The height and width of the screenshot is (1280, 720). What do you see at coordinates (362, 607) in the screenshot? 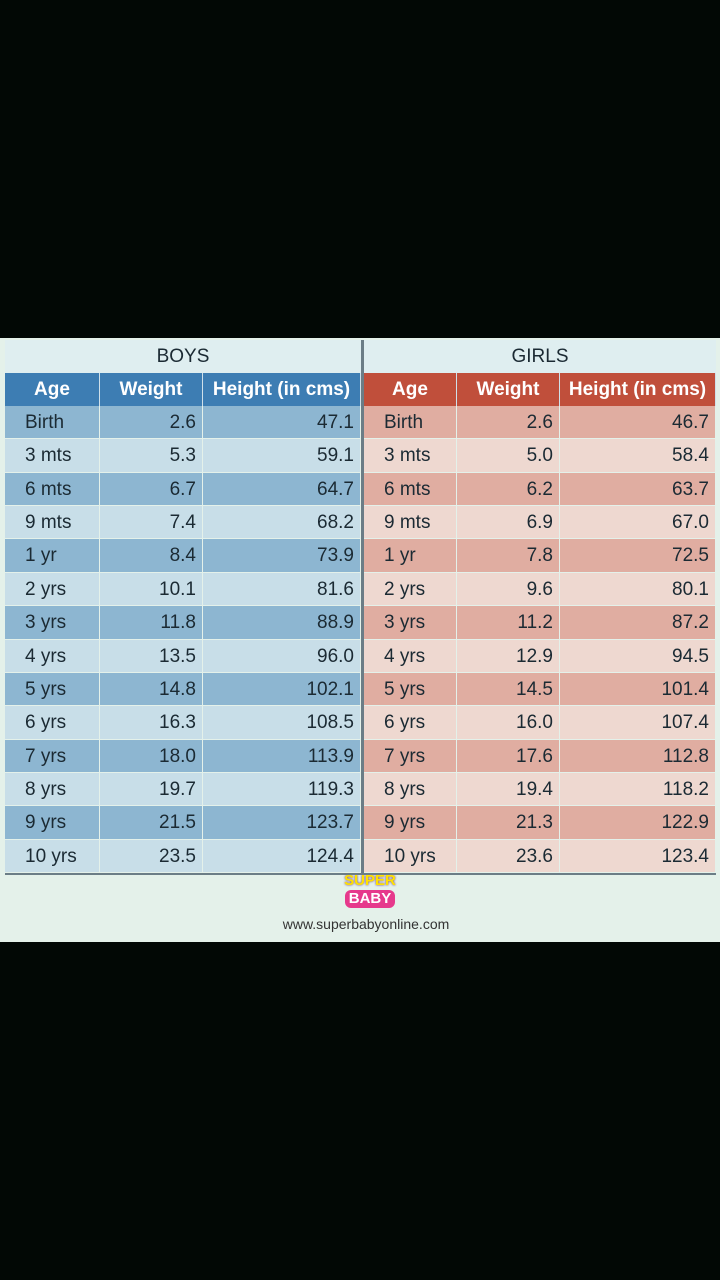
I see `divider` at bounding box center [362, 607].